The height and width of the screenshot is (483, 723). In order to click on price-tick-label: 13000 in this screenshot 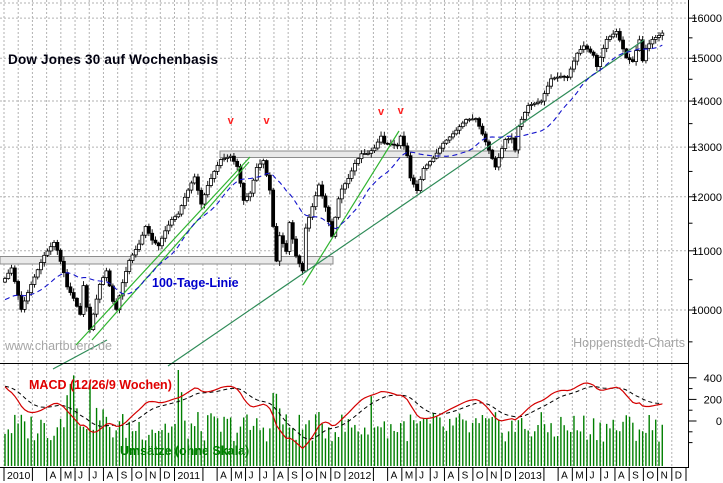, I will do `click(706, 148)`.